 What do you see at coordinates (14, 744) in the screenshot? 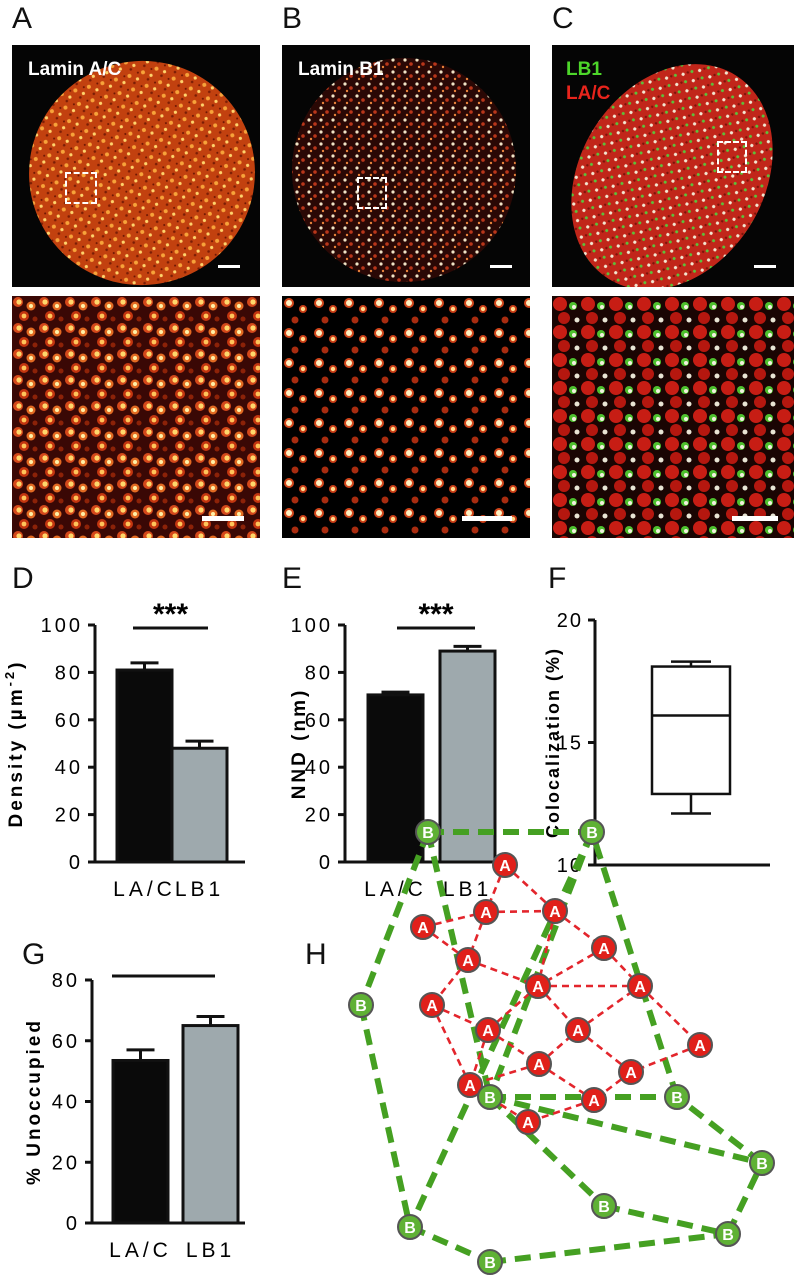
I see `y-axis-label: Density (µm-2)` at bounding box center [14, 744].